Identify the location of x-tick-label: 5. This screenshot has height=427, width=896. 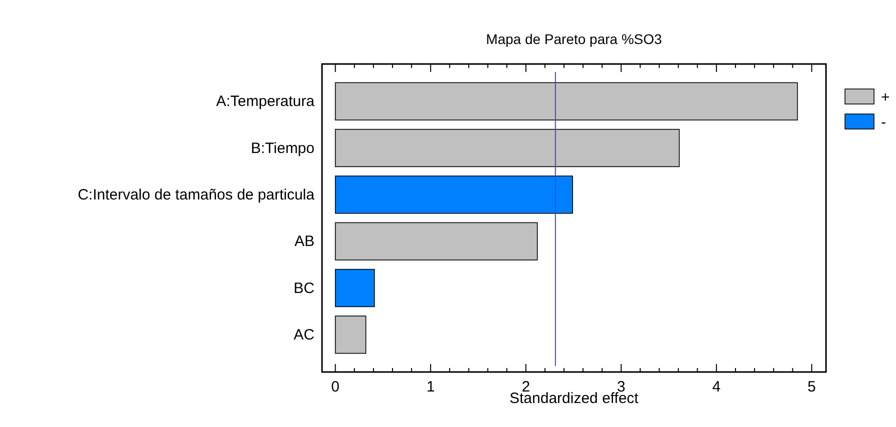
(812, 387).